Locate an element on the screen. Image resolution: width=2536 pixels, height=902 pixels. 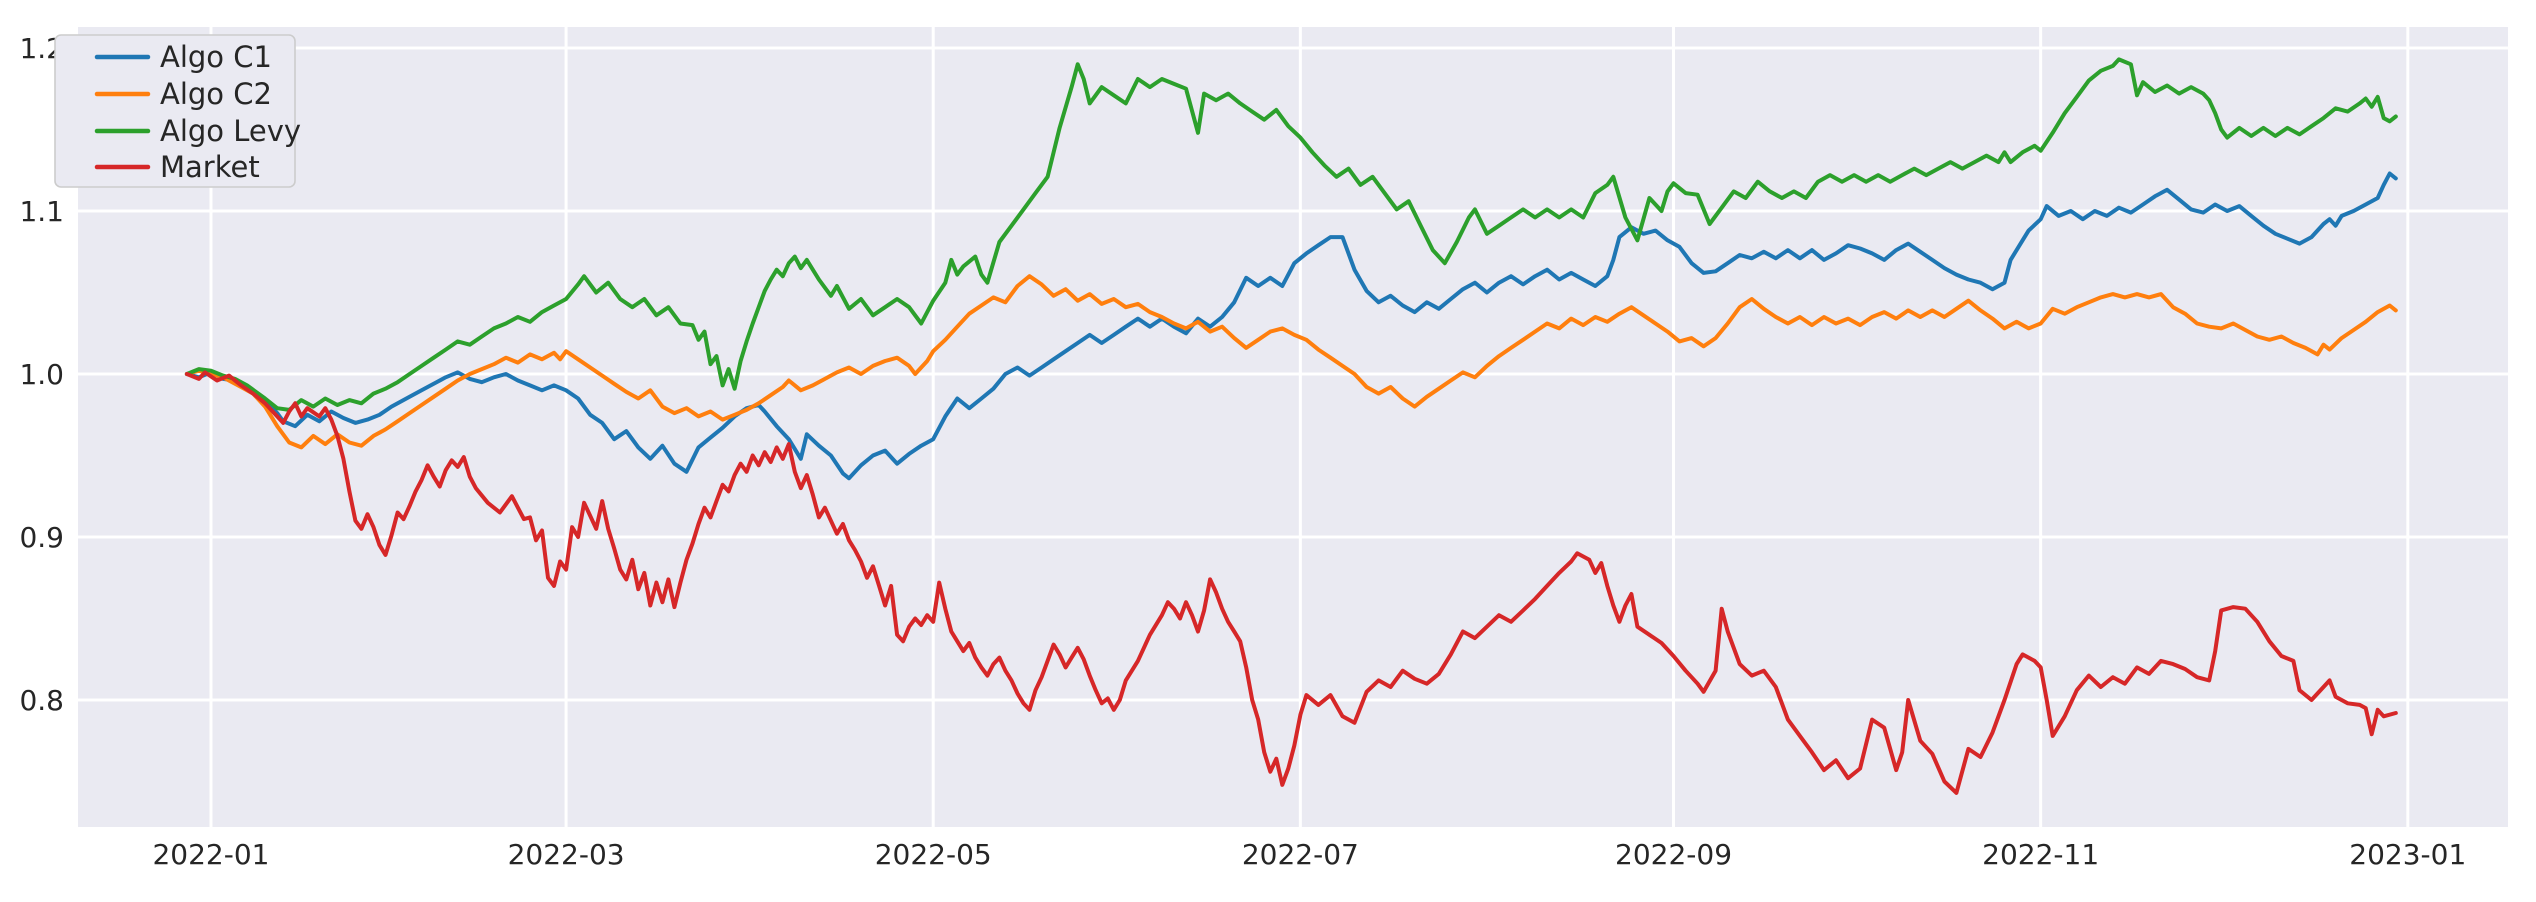
x-tick-label: 2022-11 is located at coordinates (2040, 854).